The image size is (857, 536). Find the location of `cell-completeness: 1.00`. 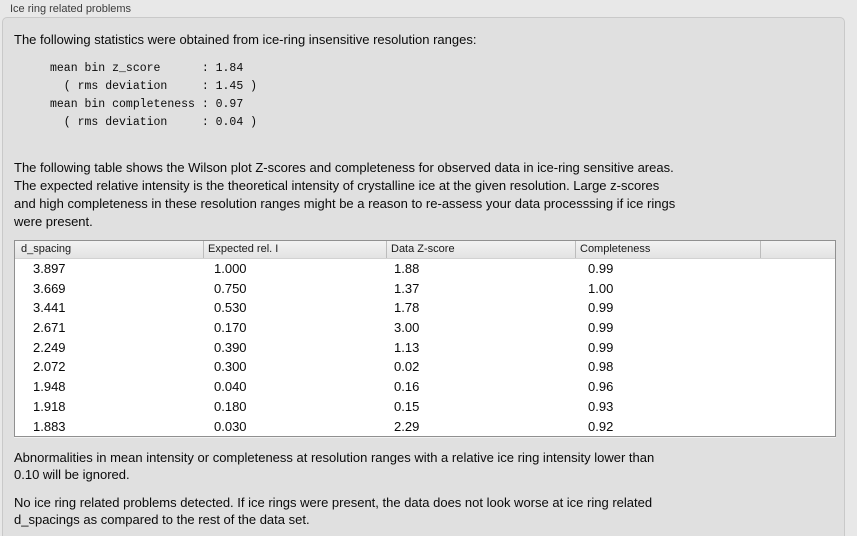

cell-completeness: 1.00 is located at coordinates (601, 288).